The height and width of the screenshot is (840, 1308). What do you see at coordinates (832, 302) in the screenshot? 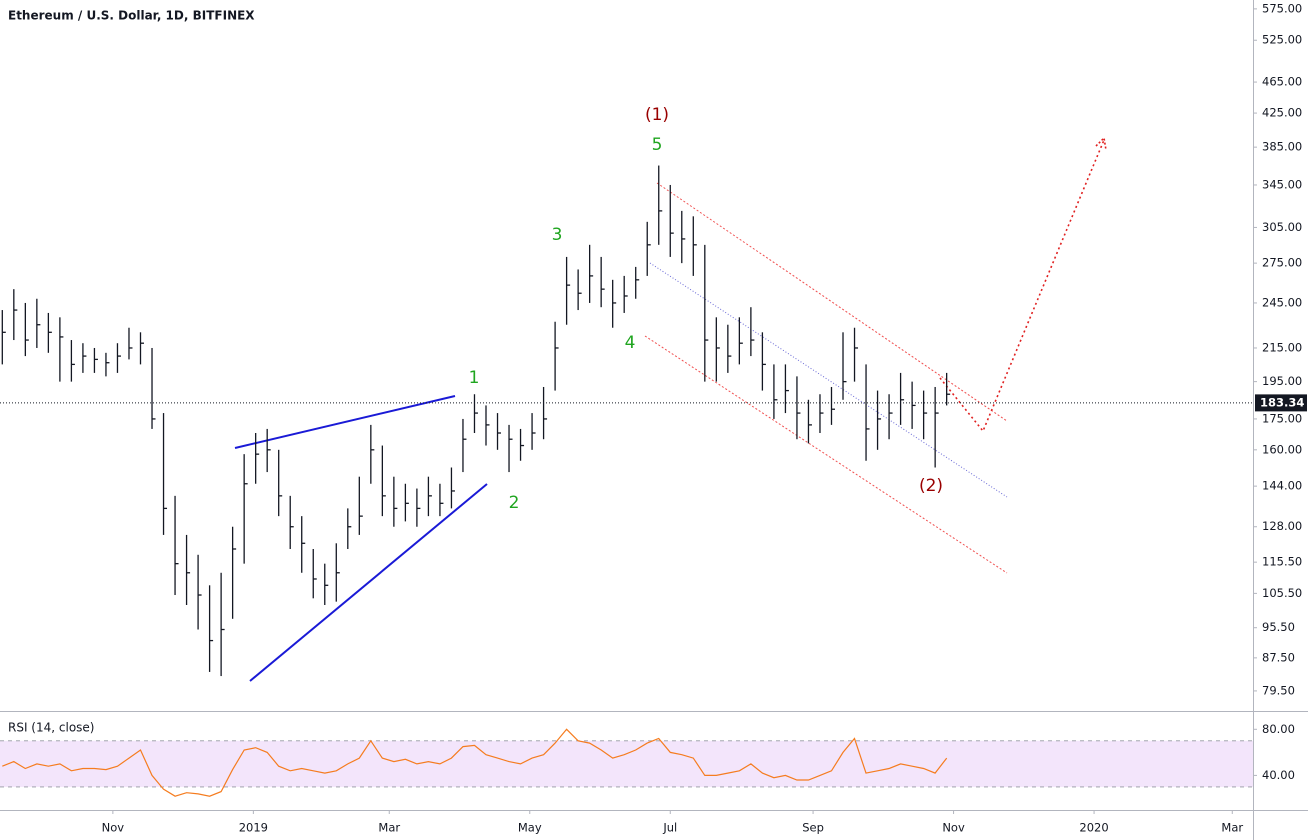
I see `channel-line` at bounding box center [832, 302].